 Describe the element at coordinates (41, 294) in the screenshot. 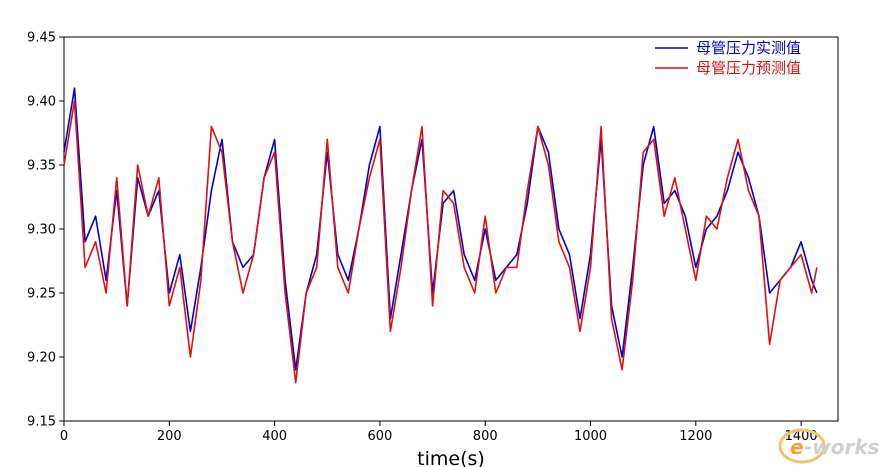

I see `y-tick-label: 9.25` at that location.